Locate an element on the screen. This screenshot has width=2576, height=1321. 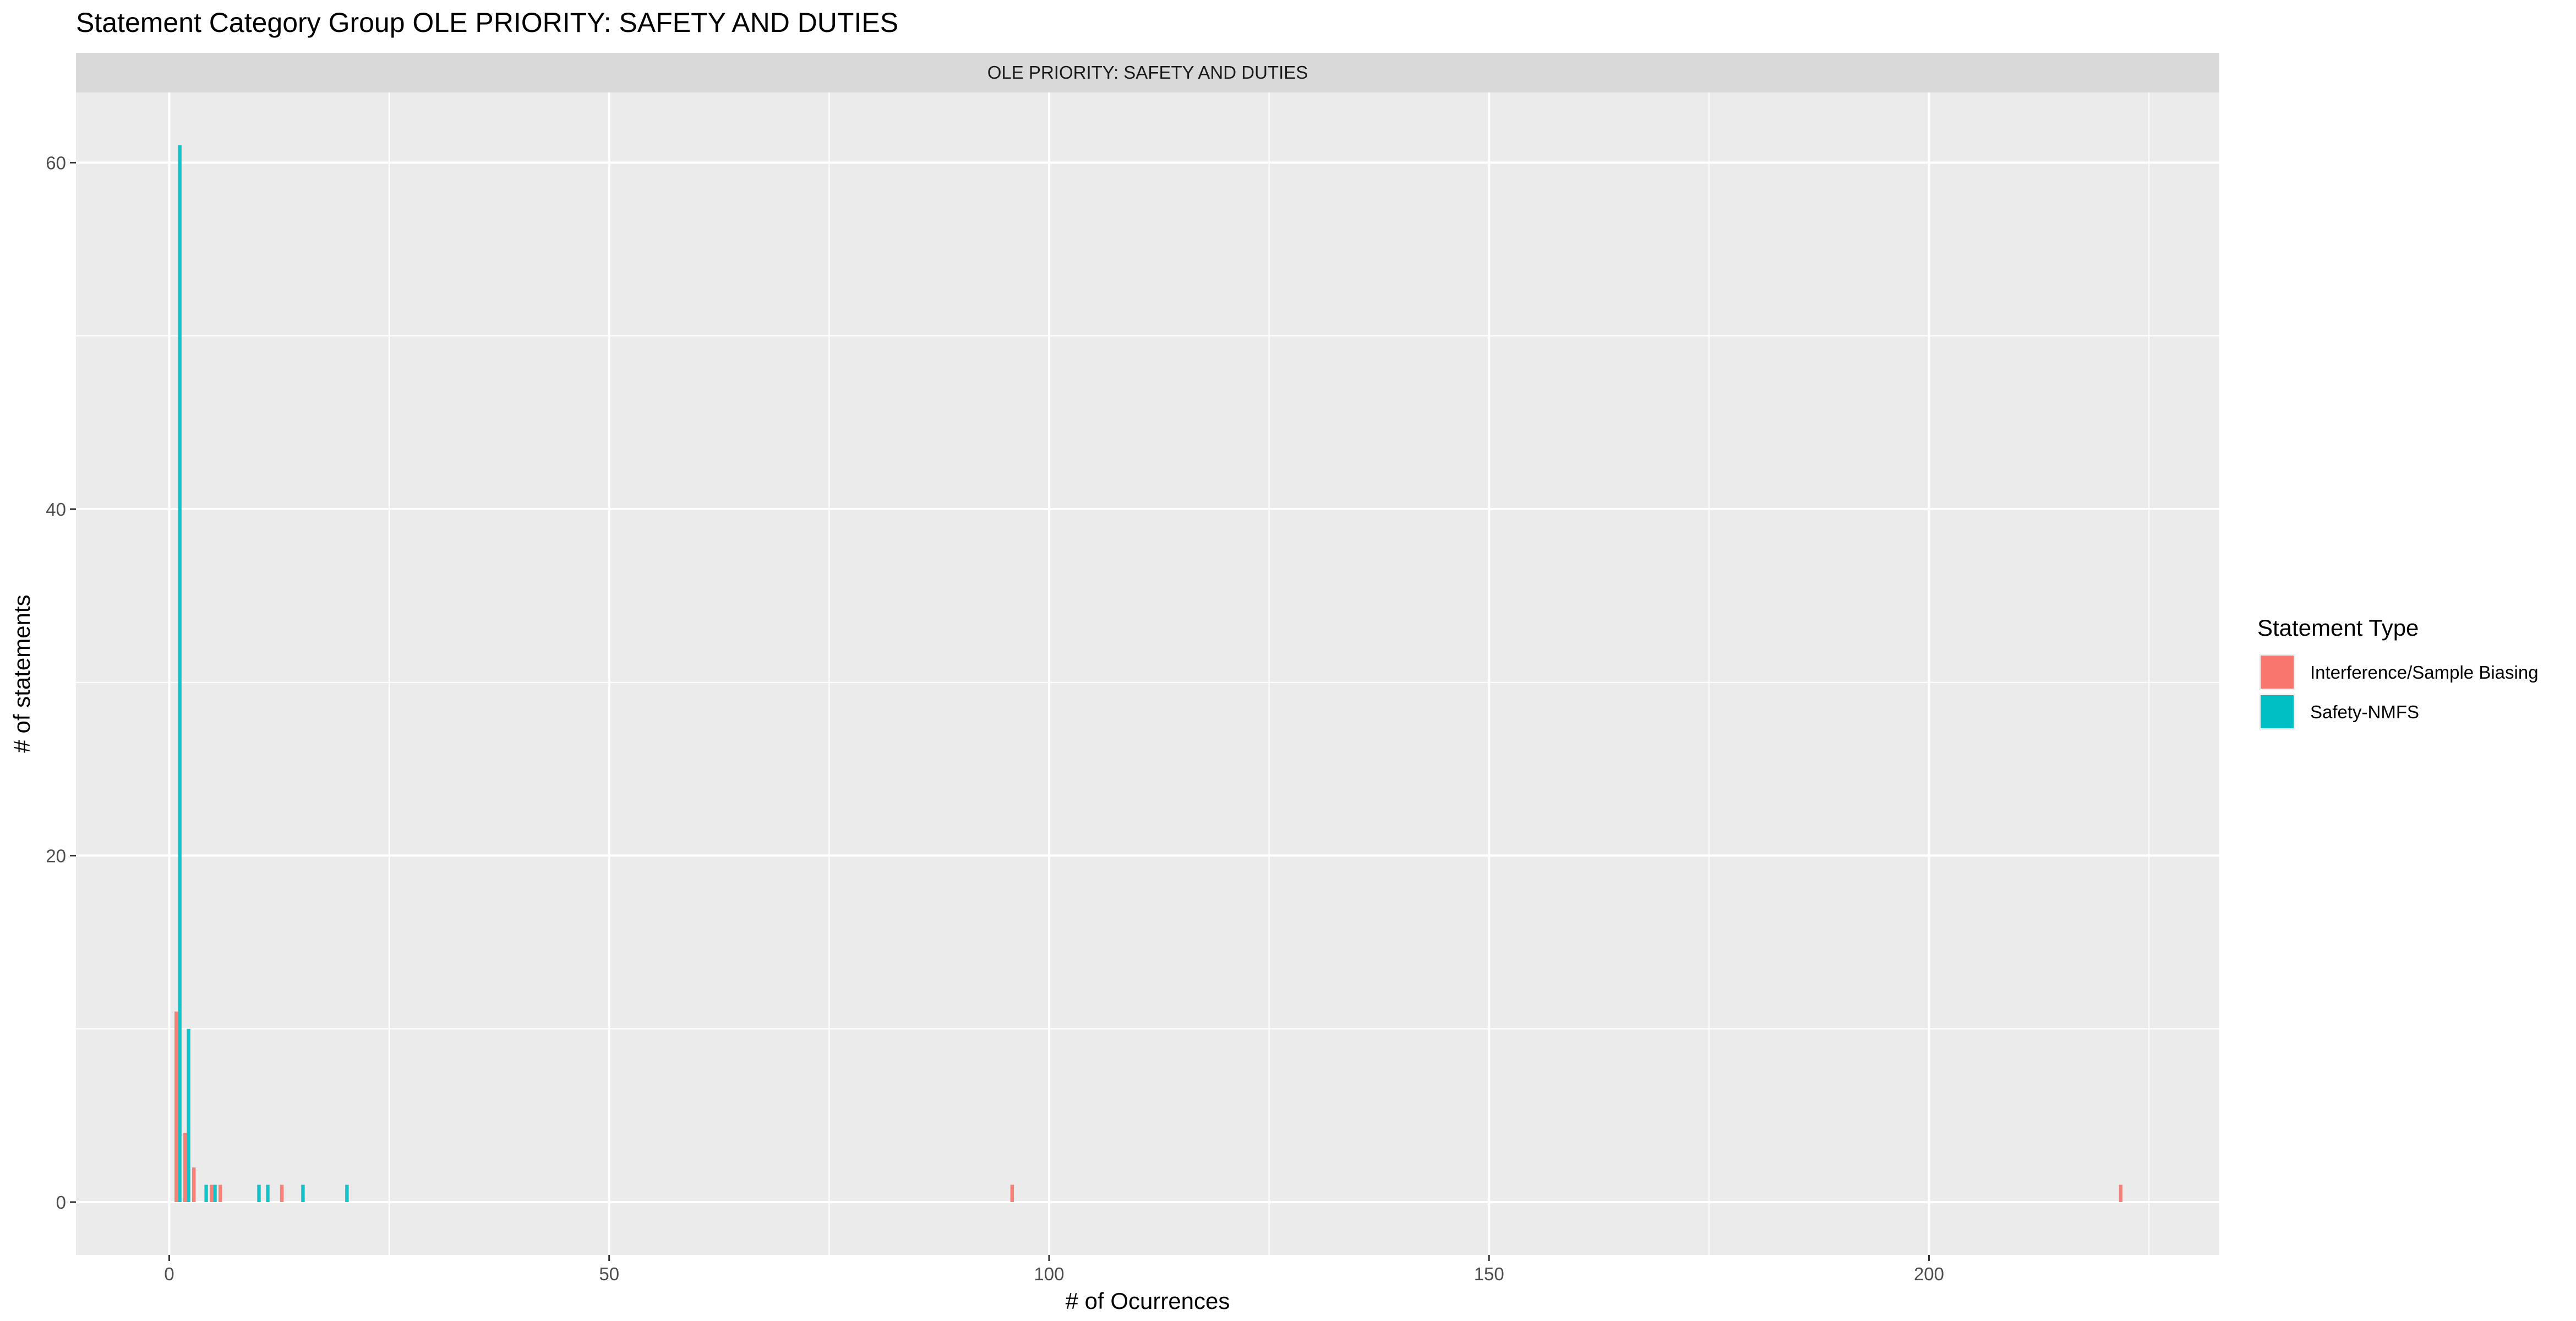
facet-strip-label: OLE PRIORITY: SAFETY AND DUTIES is located at coordinates (1148, 72).